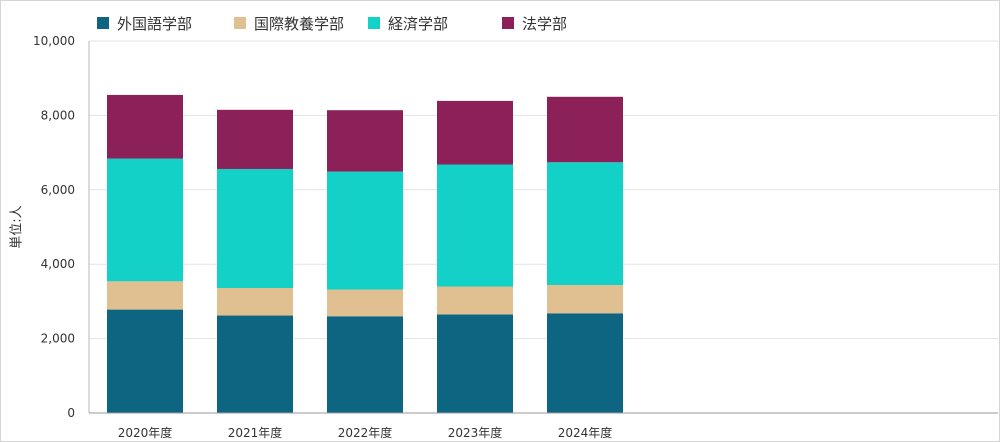  Describe the element at coordinates (545, 23) in the screenshot. I see `legend-label: 法学部` at that location.